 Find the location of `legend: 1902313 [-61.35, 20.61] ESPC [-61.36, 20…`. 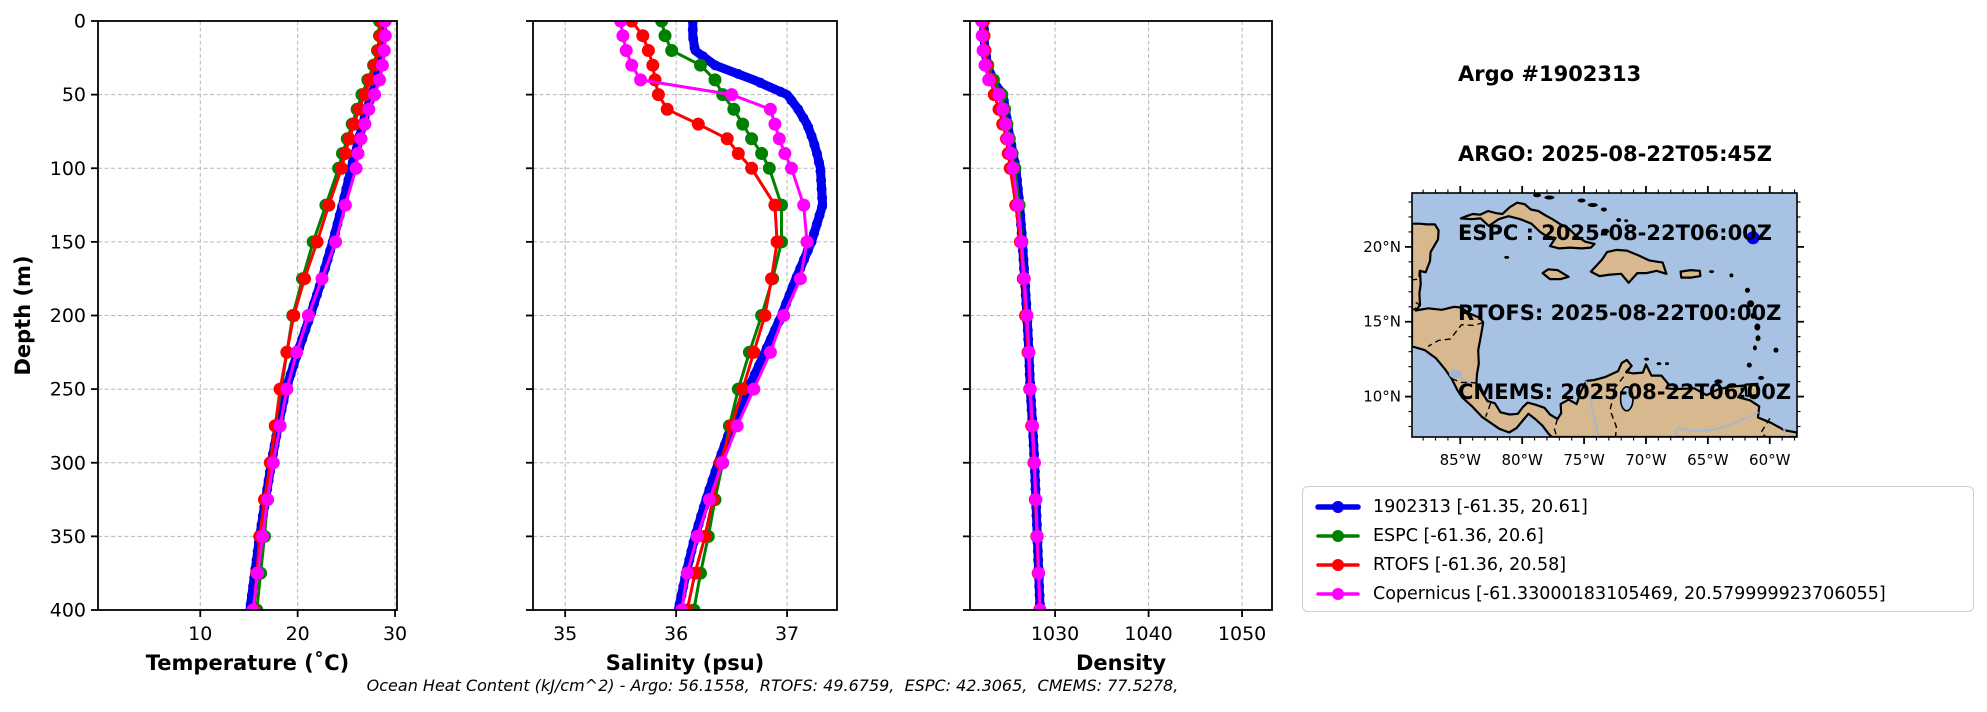

legend: 1902313 [-61.35, 20.61] ESPC [-61.36, 20… is located at coordinates (1638, 549).